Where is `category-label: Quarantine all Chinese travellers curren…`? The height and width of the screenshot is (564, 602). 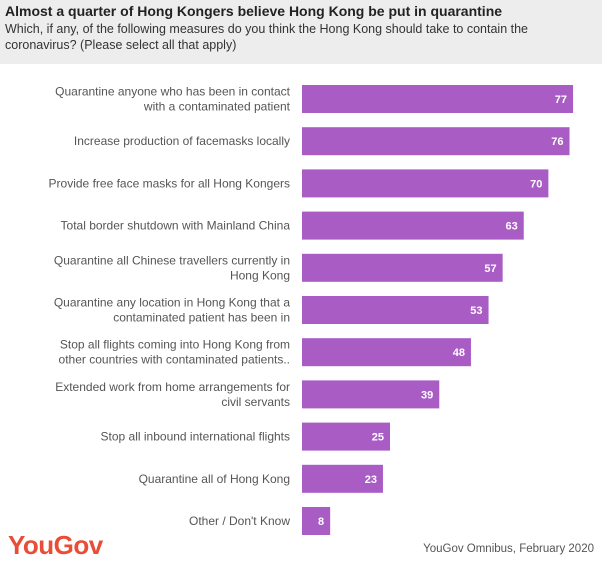
category-label: Quarantine all Chinese travellers curren… is located at coordinates (172, 267).